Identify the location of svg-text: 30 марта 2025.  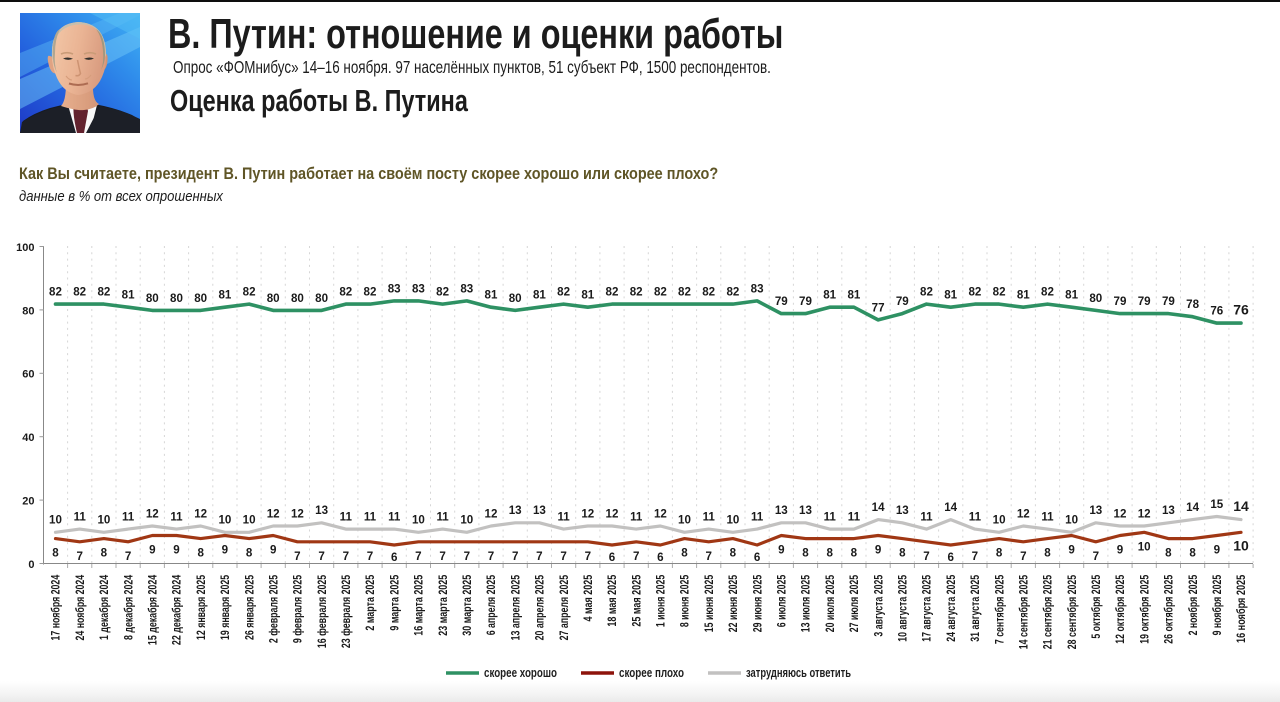
(467, 605).